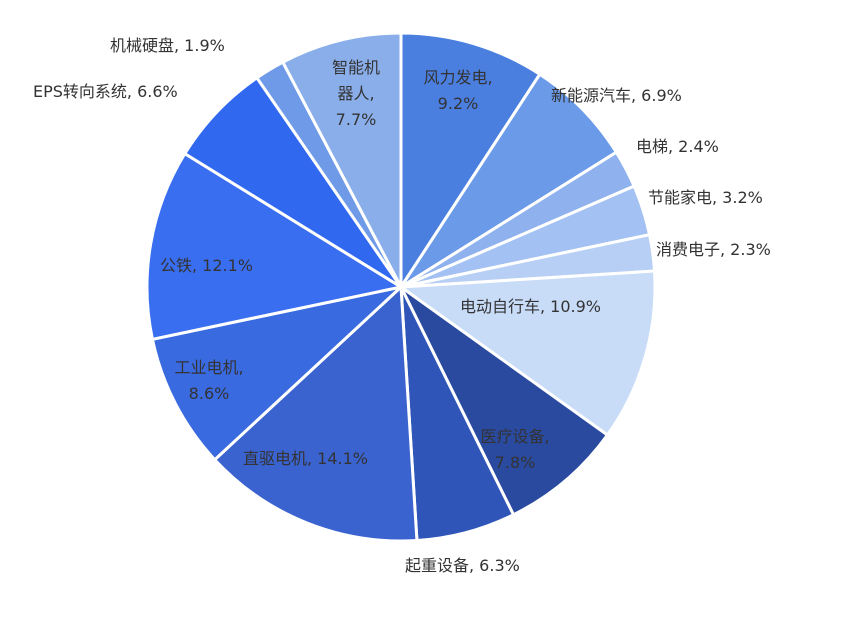 This screenshot has width=861, height=622. I want to click on data-label-line: 起重设备, 6.3%, so click(462, 565).